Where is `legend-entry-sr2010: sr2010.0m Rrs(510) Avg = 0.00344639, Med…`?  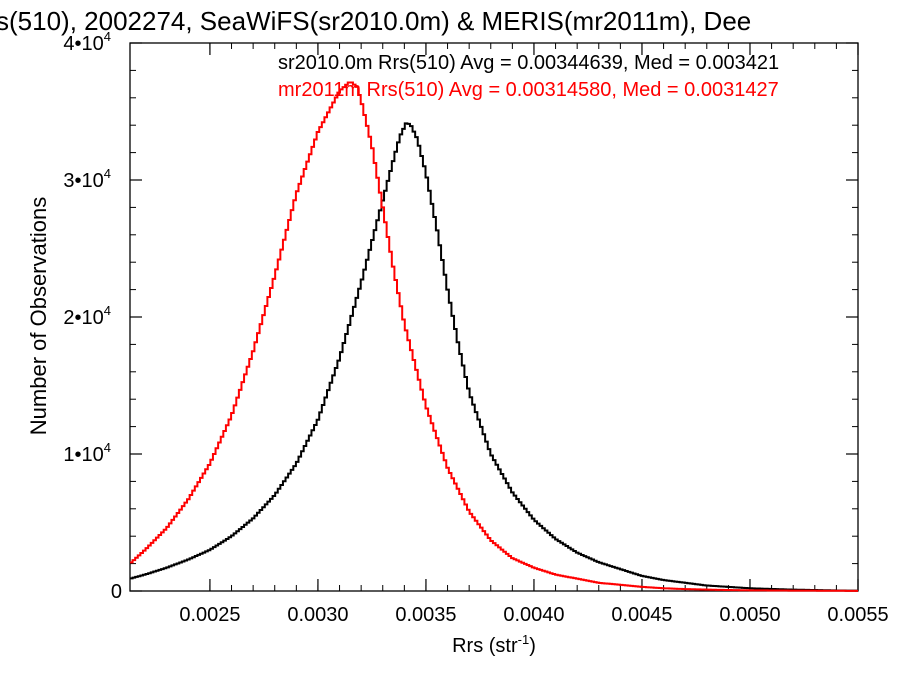
legend-entry-sr2010: sr2010.0m Rrs(510) Avg = 0.00344639, Med… is located at coordinates (528, 63).